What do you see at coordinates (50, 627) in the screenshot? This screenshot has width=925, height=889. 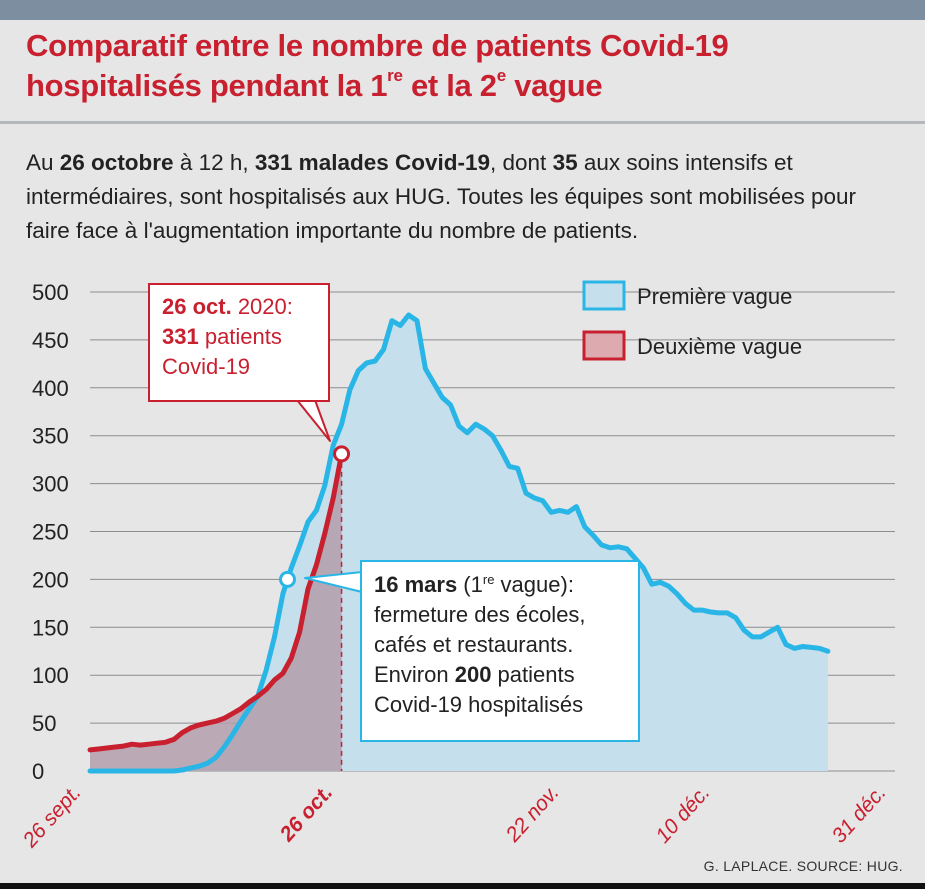 I see `y-tick-label-150: 150` at bounding box center [50, 627].